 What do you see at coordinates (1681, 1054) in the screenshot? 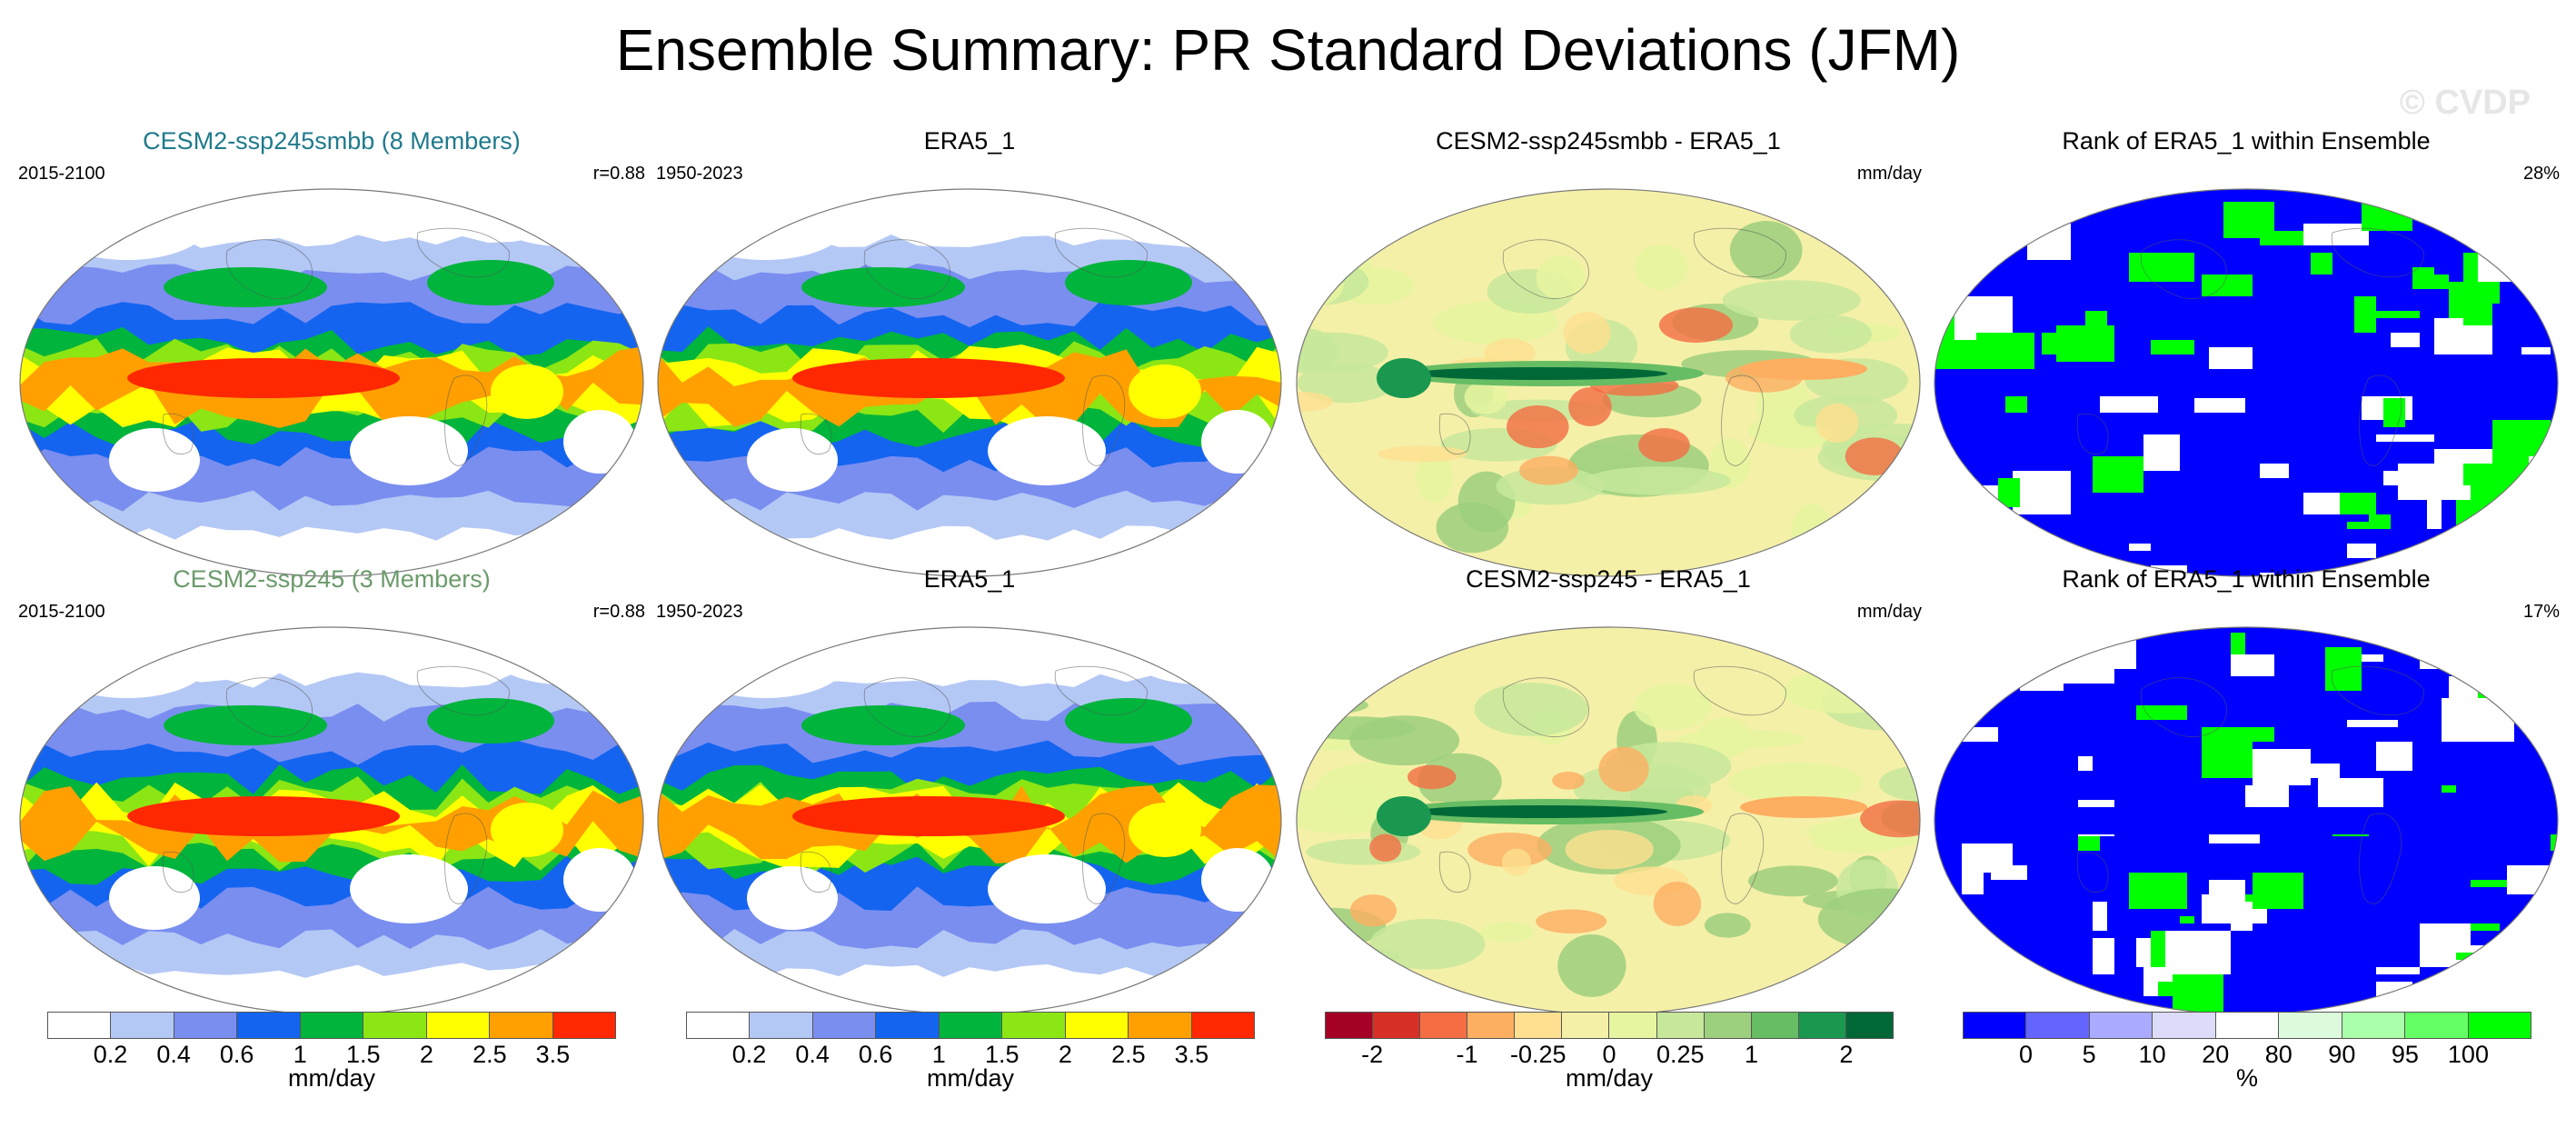
I see `colorbar-tick-label: 0.25` at bounding box center [1681, 1054].